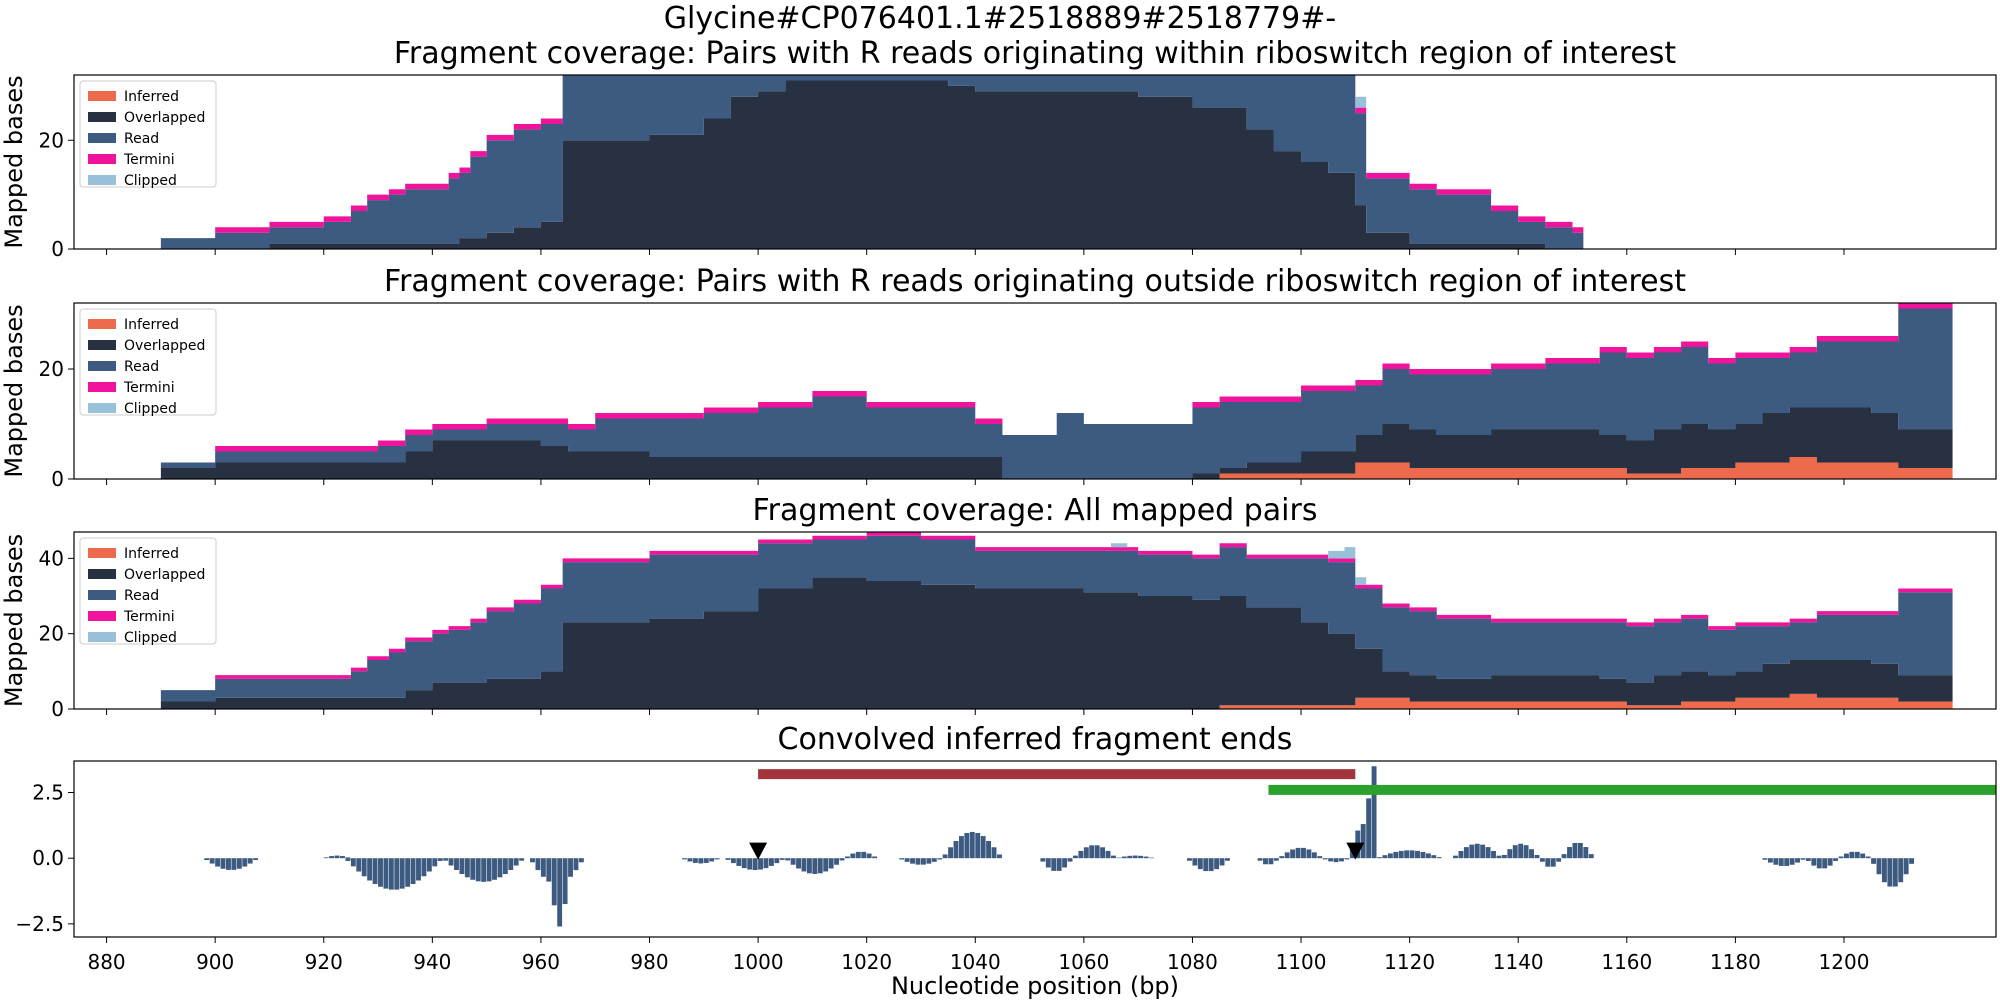 Image resolution: width=2000 pixels, height=1000 pixels. I want to click on x-tick-label: 1040, so click(975, 962).